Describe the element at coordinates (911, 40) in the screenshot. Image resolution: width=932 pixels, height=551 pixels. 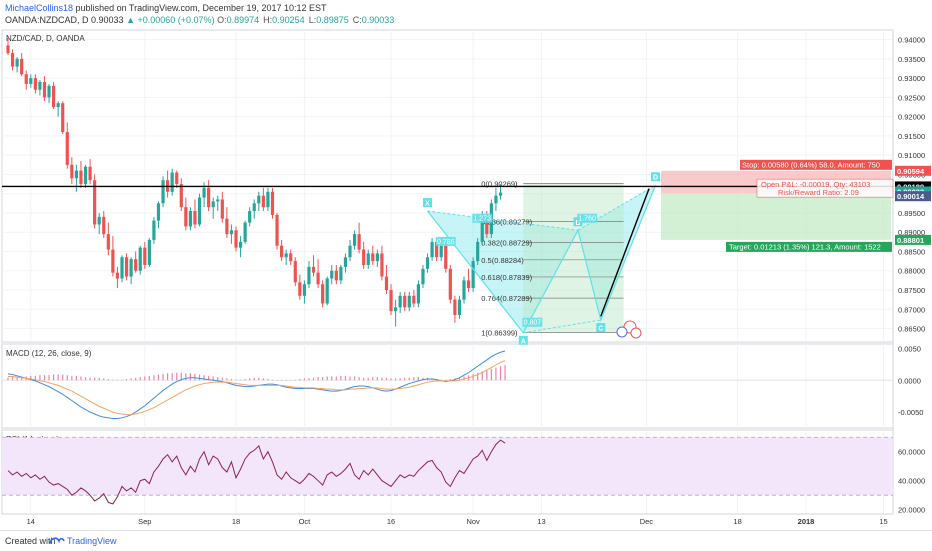
I see `price-tick-label: 0.94000` at that location.